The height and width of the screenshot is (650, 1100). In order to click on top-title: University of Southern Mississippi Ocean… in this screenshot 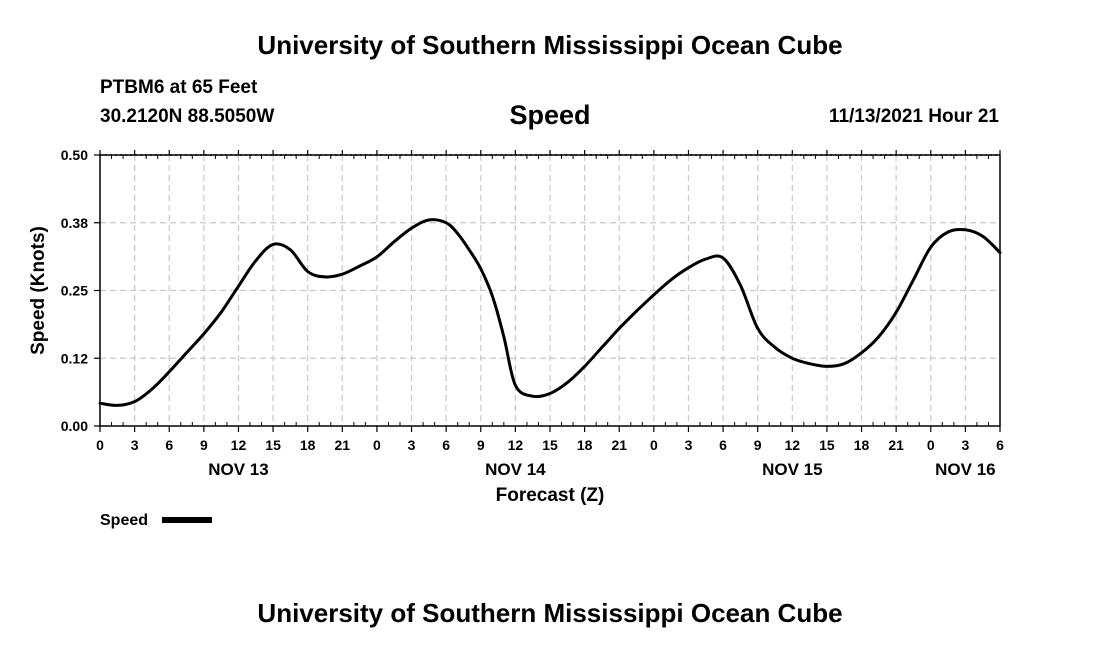, I will do `click(550, 45)`.